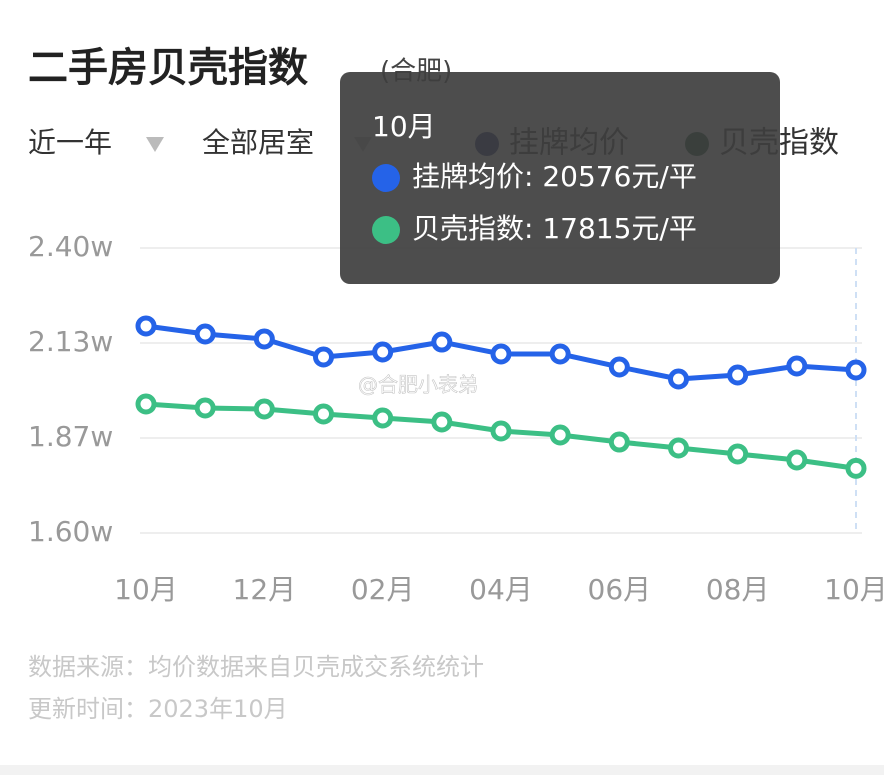  Describe the element at coordinates (620, 589) in the screenshot. I see `x-tick-label: 06月` at that location.